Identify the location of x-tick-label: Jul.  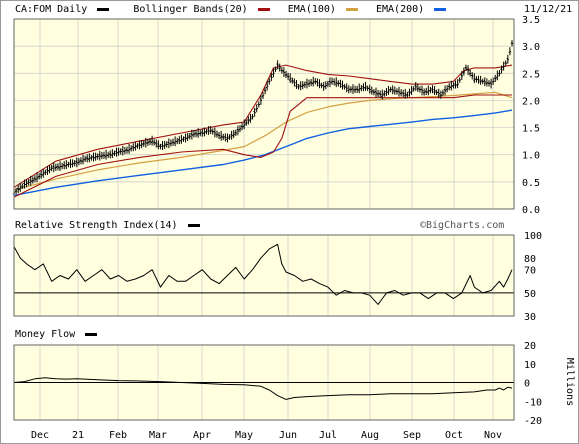
(328, 435).